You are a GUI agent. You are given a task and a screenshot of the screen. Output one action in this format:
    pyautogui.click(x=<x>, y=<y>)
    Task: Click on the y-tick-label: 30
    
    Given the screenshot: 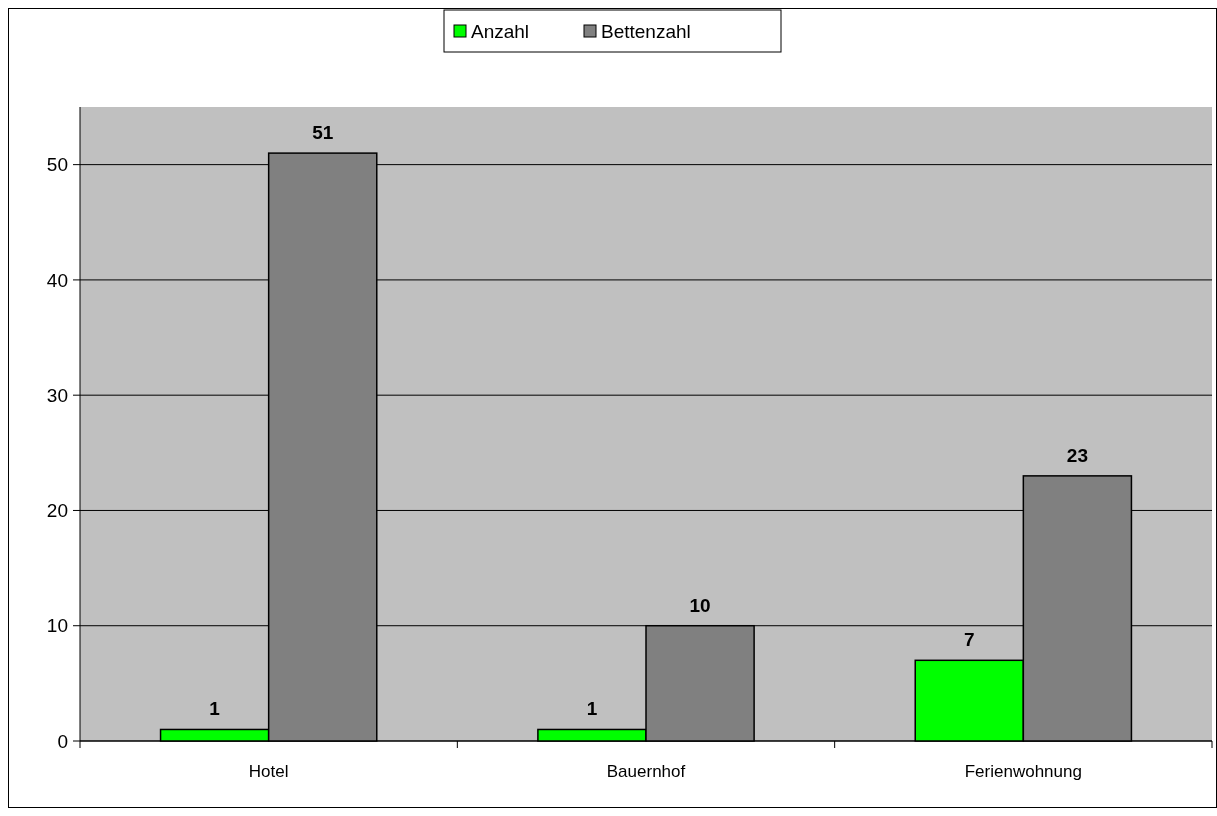 What is the action you would take?
    pyautogui.click(x=57, y=395)
    